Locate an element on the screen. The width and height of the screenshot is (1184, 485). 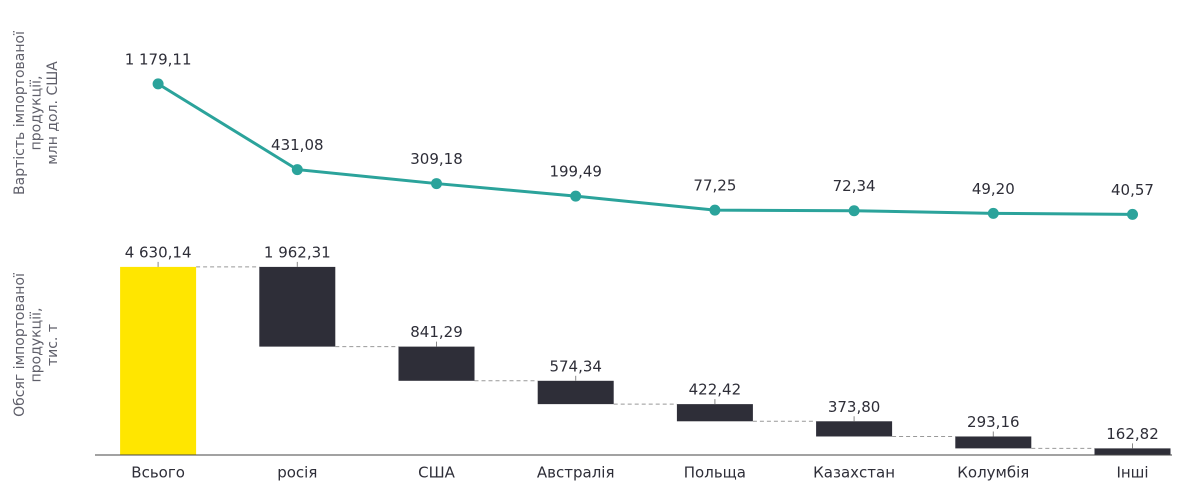
data-label: 49,20 is located at coordinates (993, 189).